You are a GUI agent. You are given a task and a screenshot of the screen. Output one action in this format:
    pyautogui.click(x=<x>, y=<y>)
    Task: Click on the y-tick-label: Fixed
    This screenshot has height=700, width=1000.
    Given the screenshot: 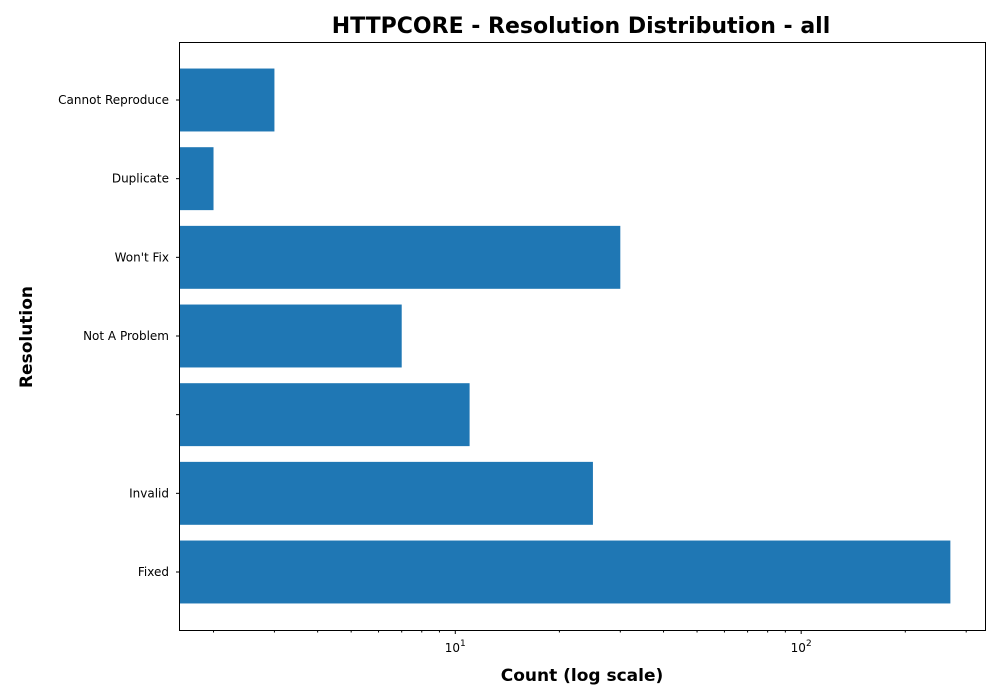 What is the action you would take?
    pyautogui.click(x=153, y=572)
    